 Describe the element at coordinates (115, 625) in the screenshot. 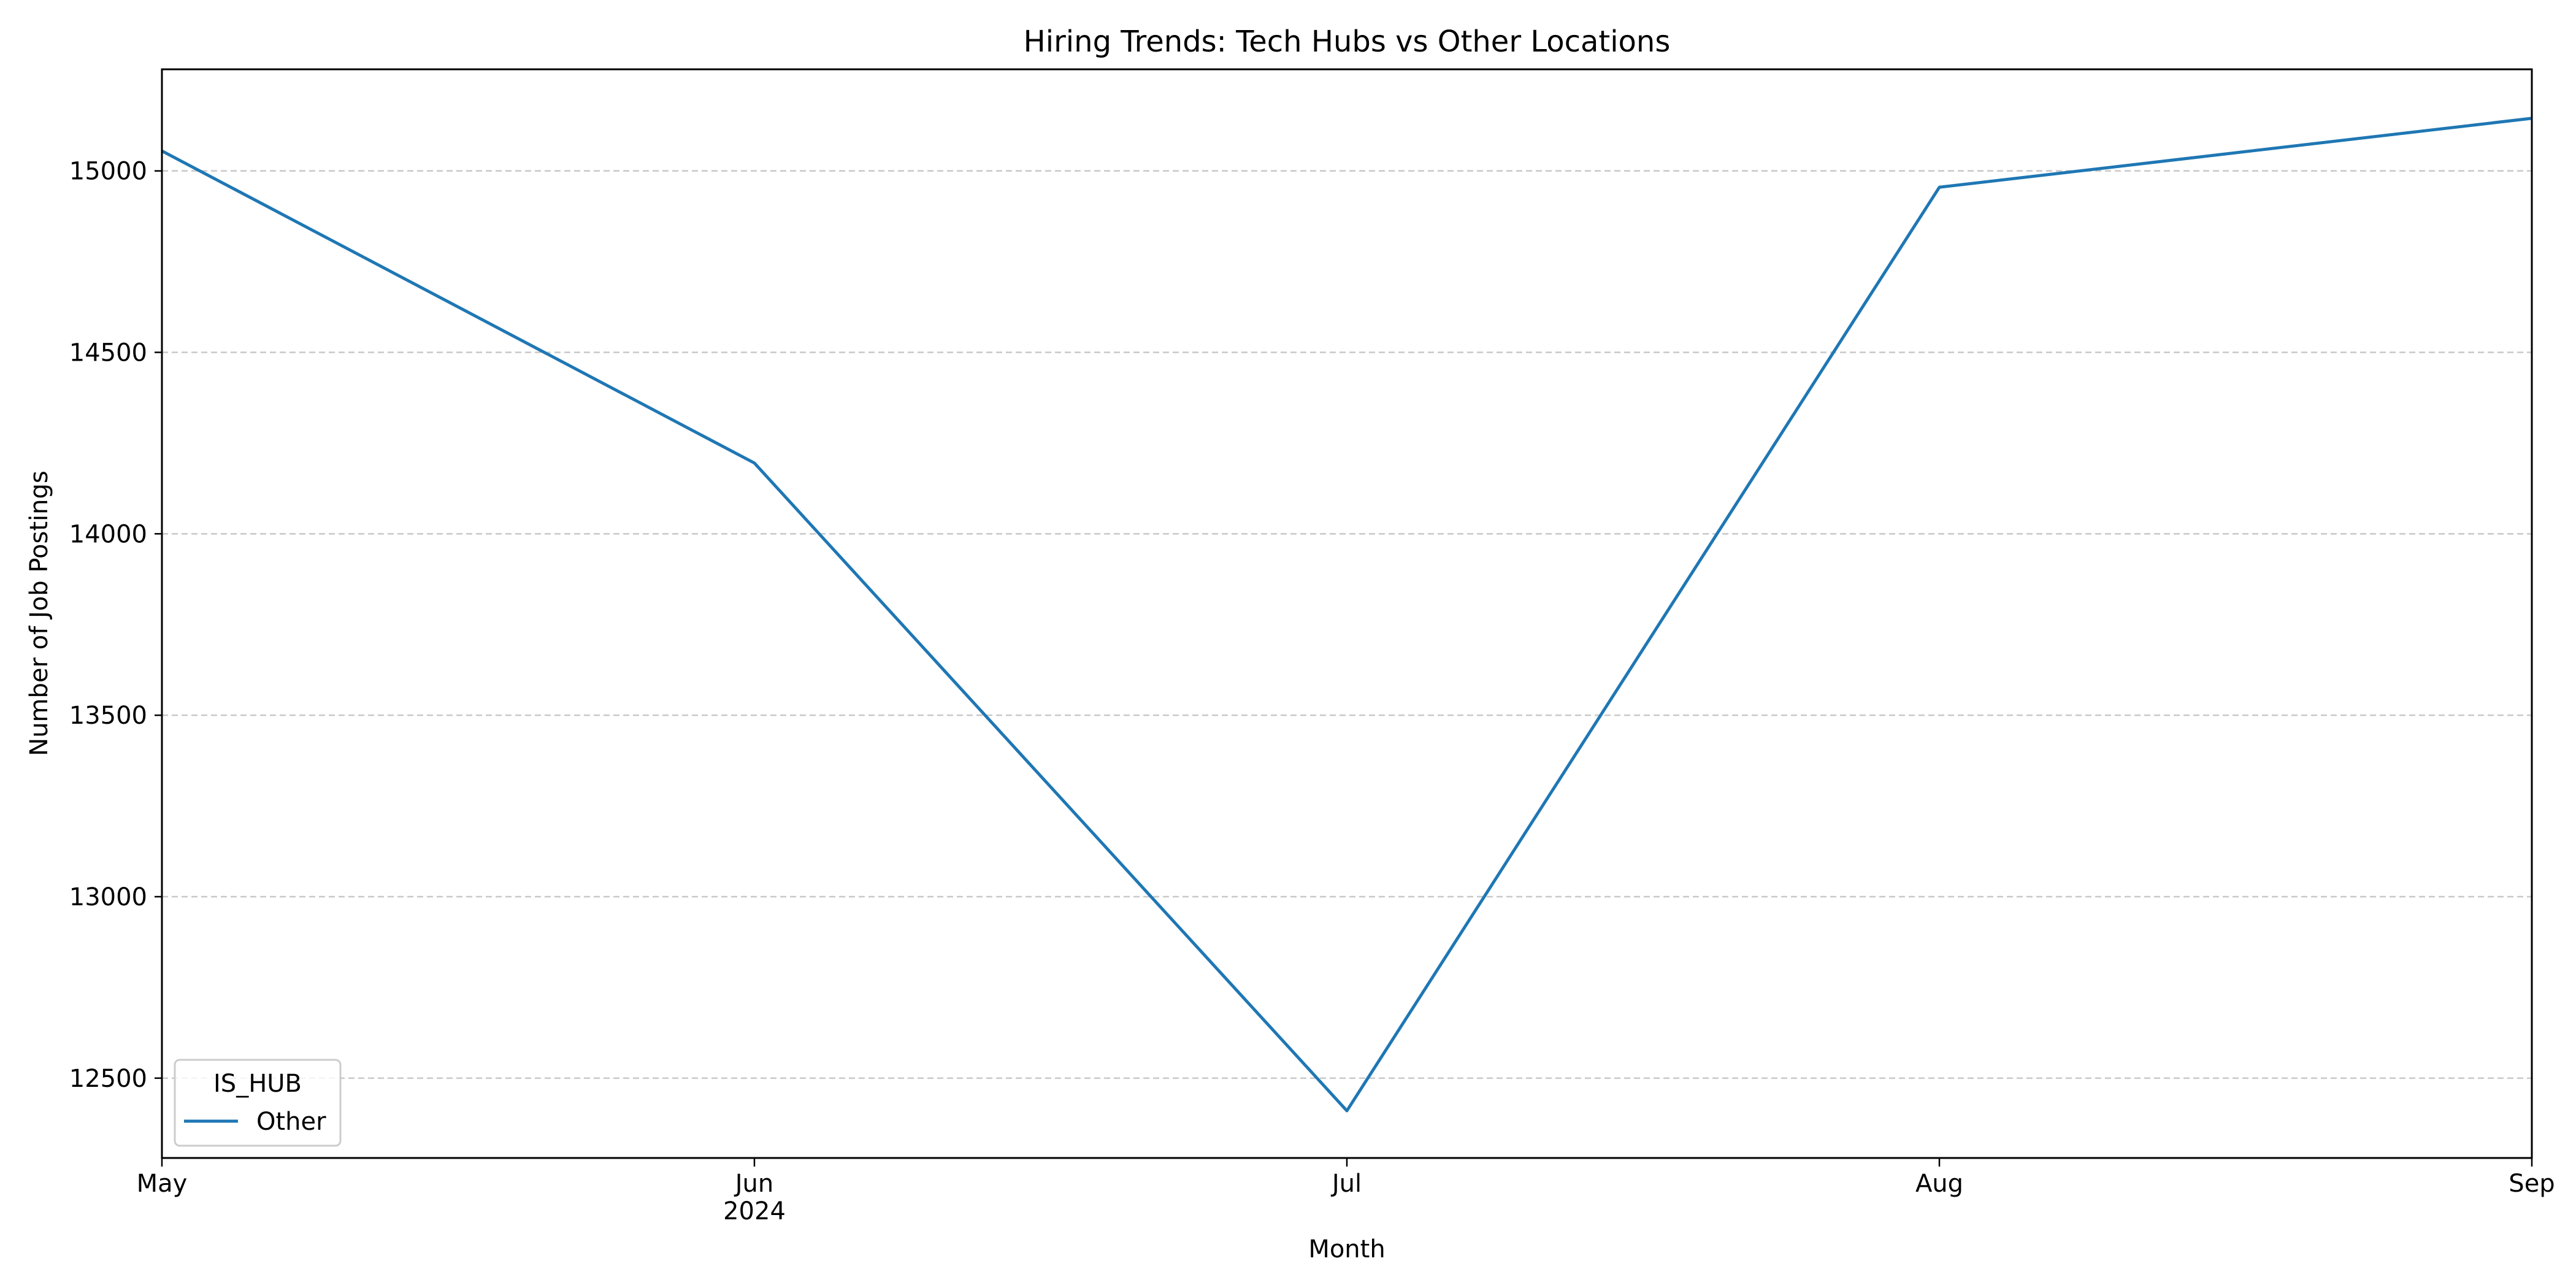

I see `y-axis-ticks: 12500 13000 13500 14000 14500 15000` at that location.